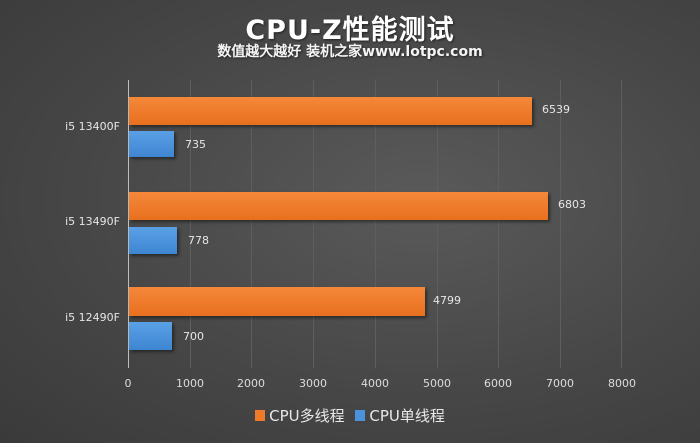  What do you see at coordinates (128, 383) in the screenshot?
I see `x-tick: 0` at bounding box center [128, 383].